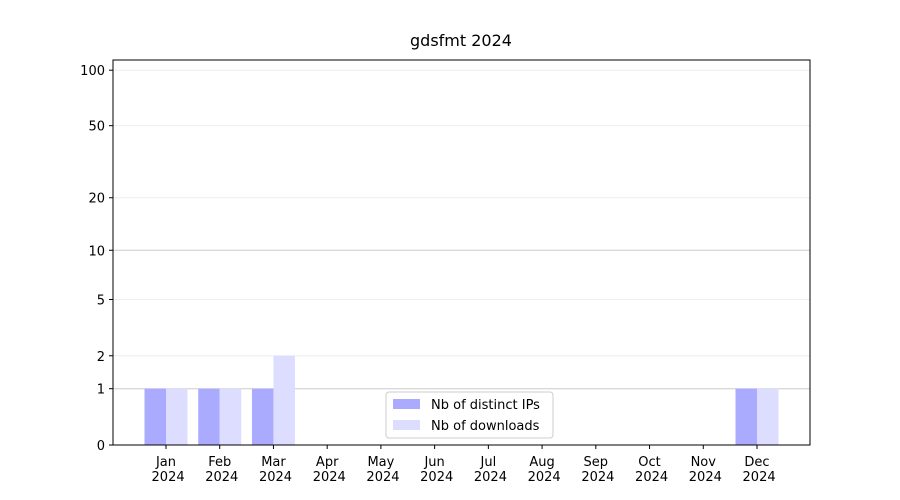 Image resolution: width=900 pixels, height=500 pixels. I want to click on x-tick-label: Feb 2024, so click(219, 470).